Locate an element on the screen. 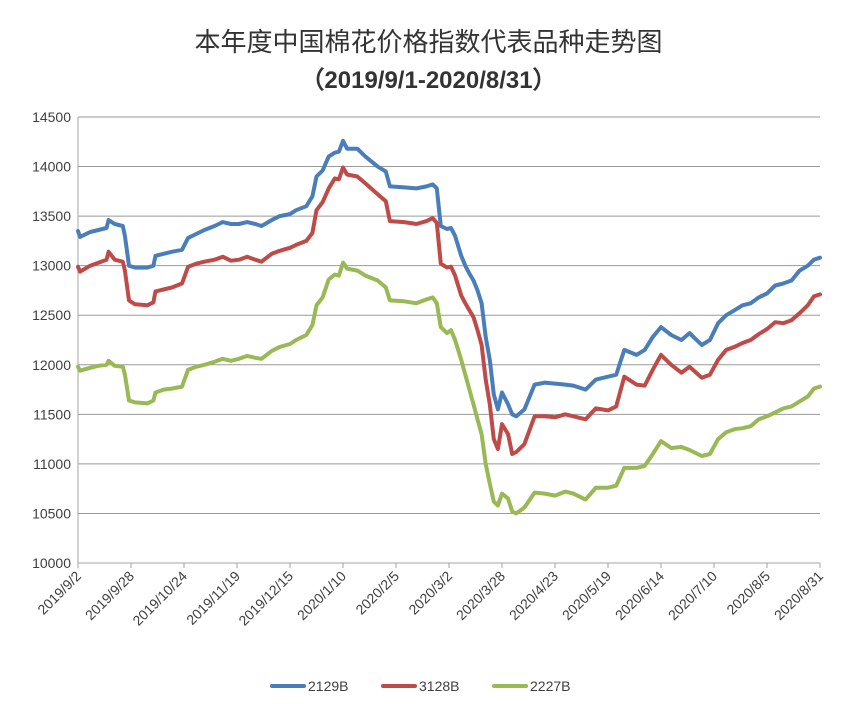 The height and width of the screenshot is (716, 857). chart-subtitle: （2019/9/1-2020/8/31） is located at coordinates (428, 80).